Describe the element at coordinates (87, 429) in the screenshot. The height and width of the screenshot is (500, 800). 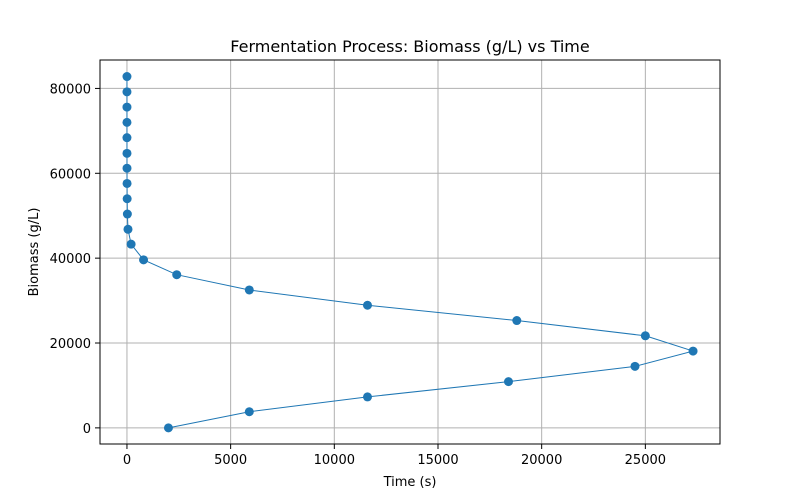
I see `y-tick-label: 0` at that location.